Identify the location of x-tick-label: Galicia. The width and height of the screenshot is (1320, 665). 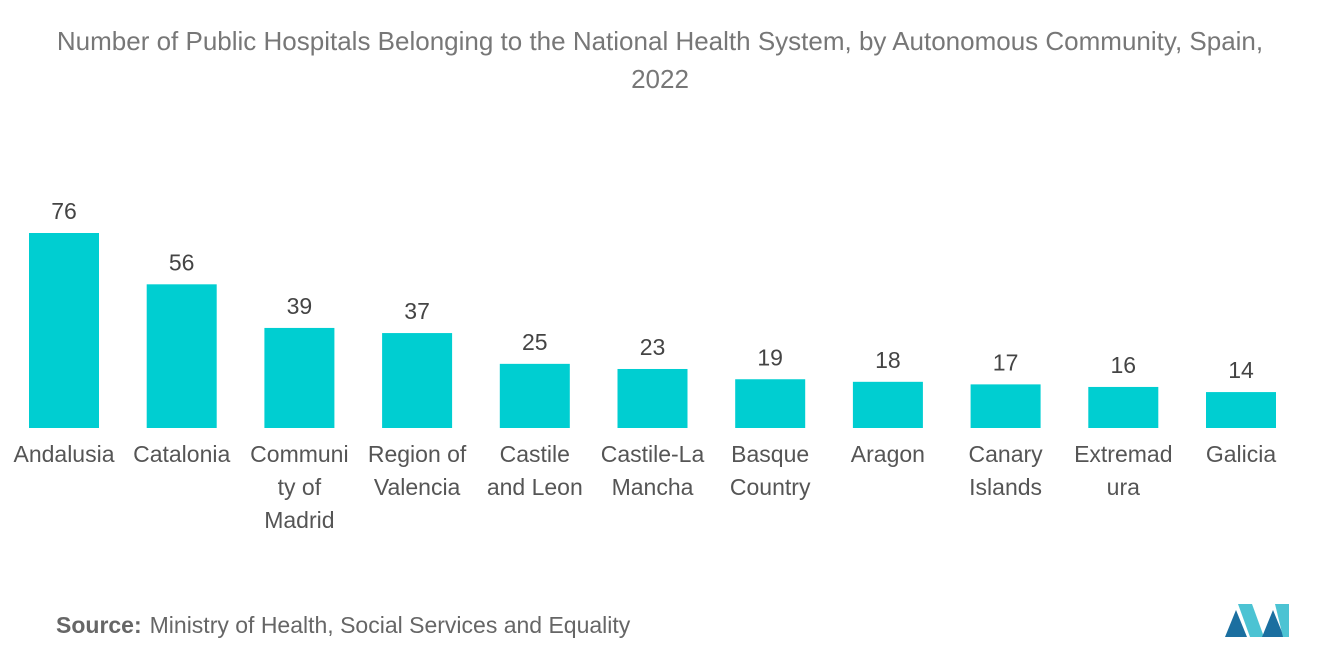
(1241, 454).